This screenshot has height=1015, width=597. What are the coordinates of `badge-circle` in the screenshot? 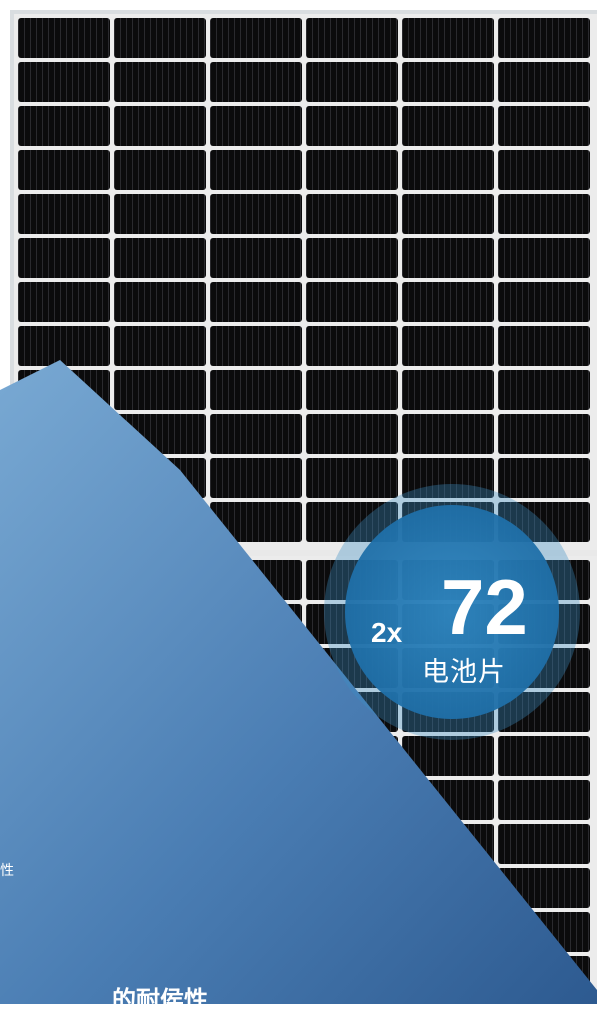 It's located at (452, 612).